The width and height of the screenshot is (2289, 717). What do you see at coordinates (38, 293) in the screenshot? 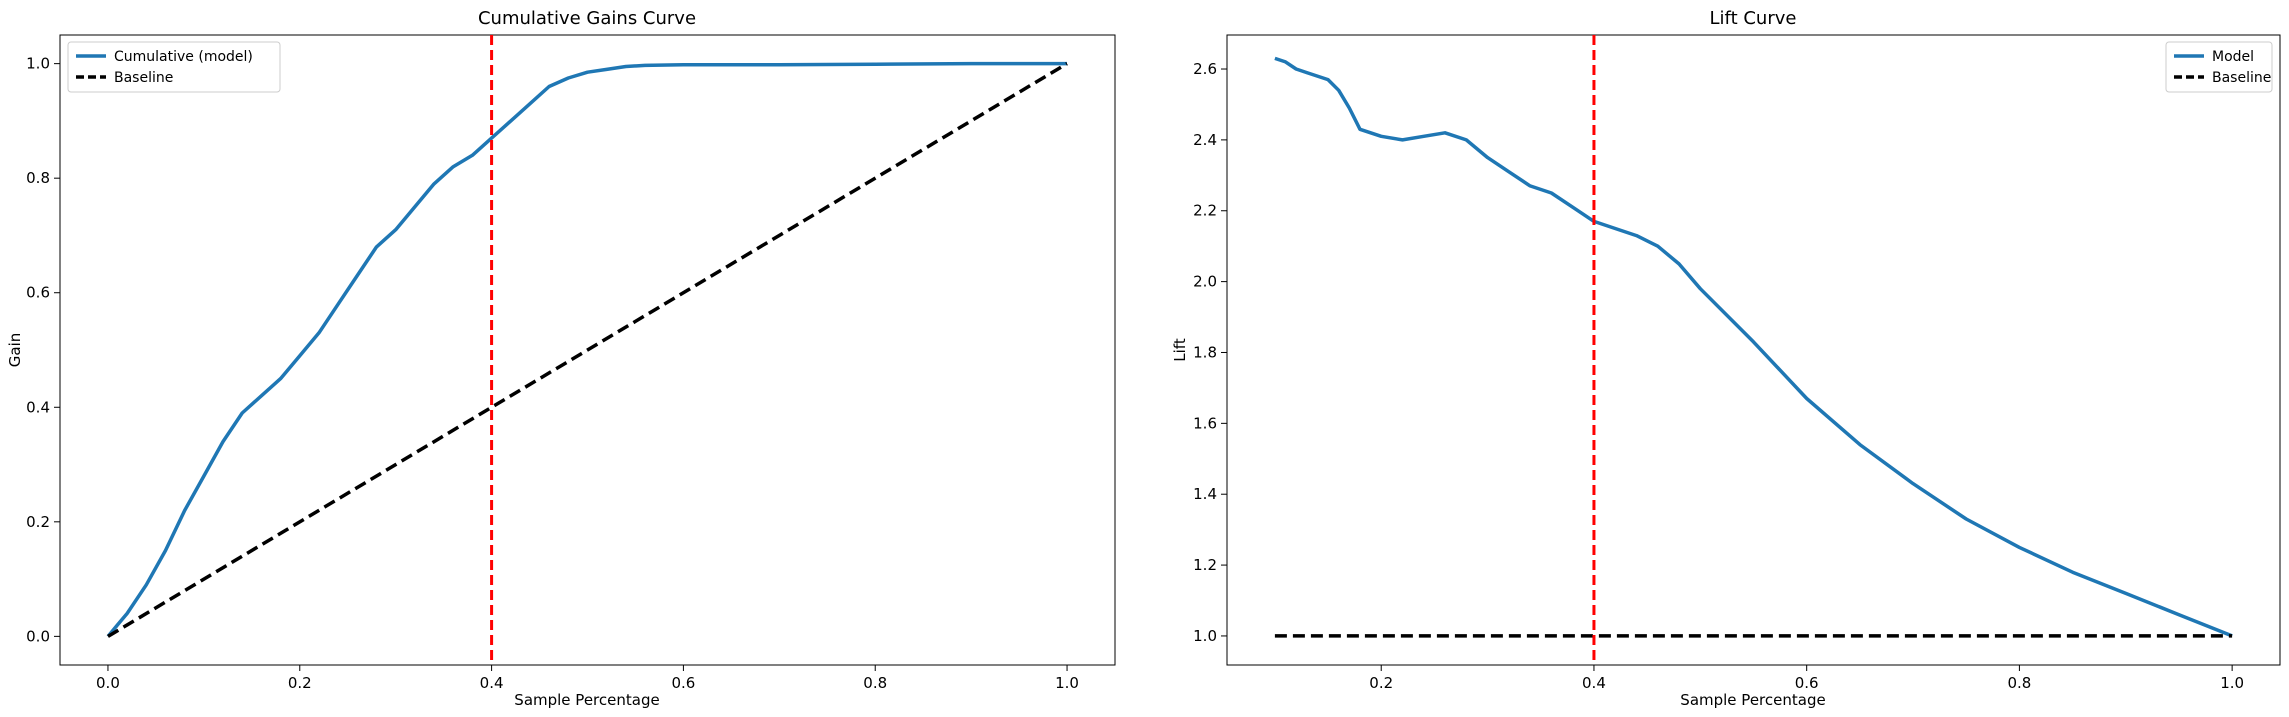
I see `gains-y-tick-label: 0.6` at bounding box center [38, 293].